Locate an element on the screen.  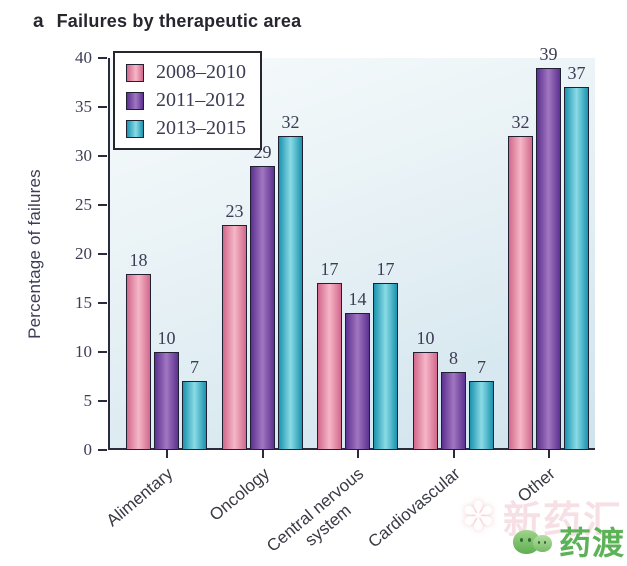
watermark-green-logo: 药渡 is located at coordinates (568, 541).